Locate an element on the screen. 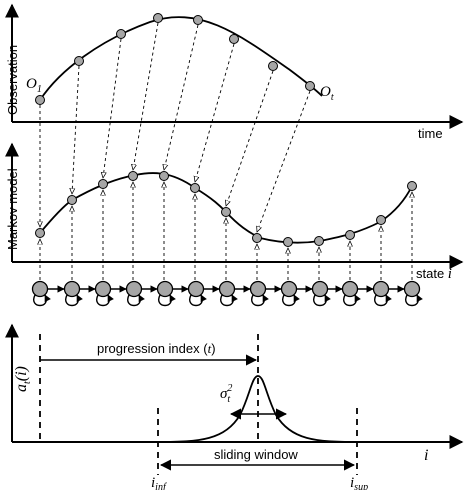 This screenshot has width=474, height=490. sliding-window-label: sliding window is located at coordinates (256, 454).